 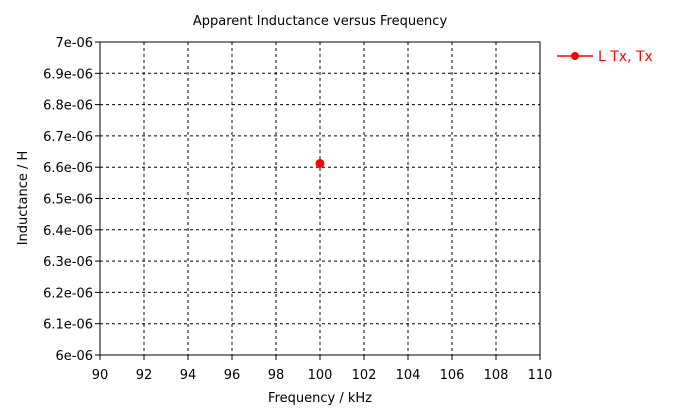 What do you see at coordinates (68, 200) in the screenshot?
I see `y-tick-label: 6.5e-06` at bounding box center [68, 200].